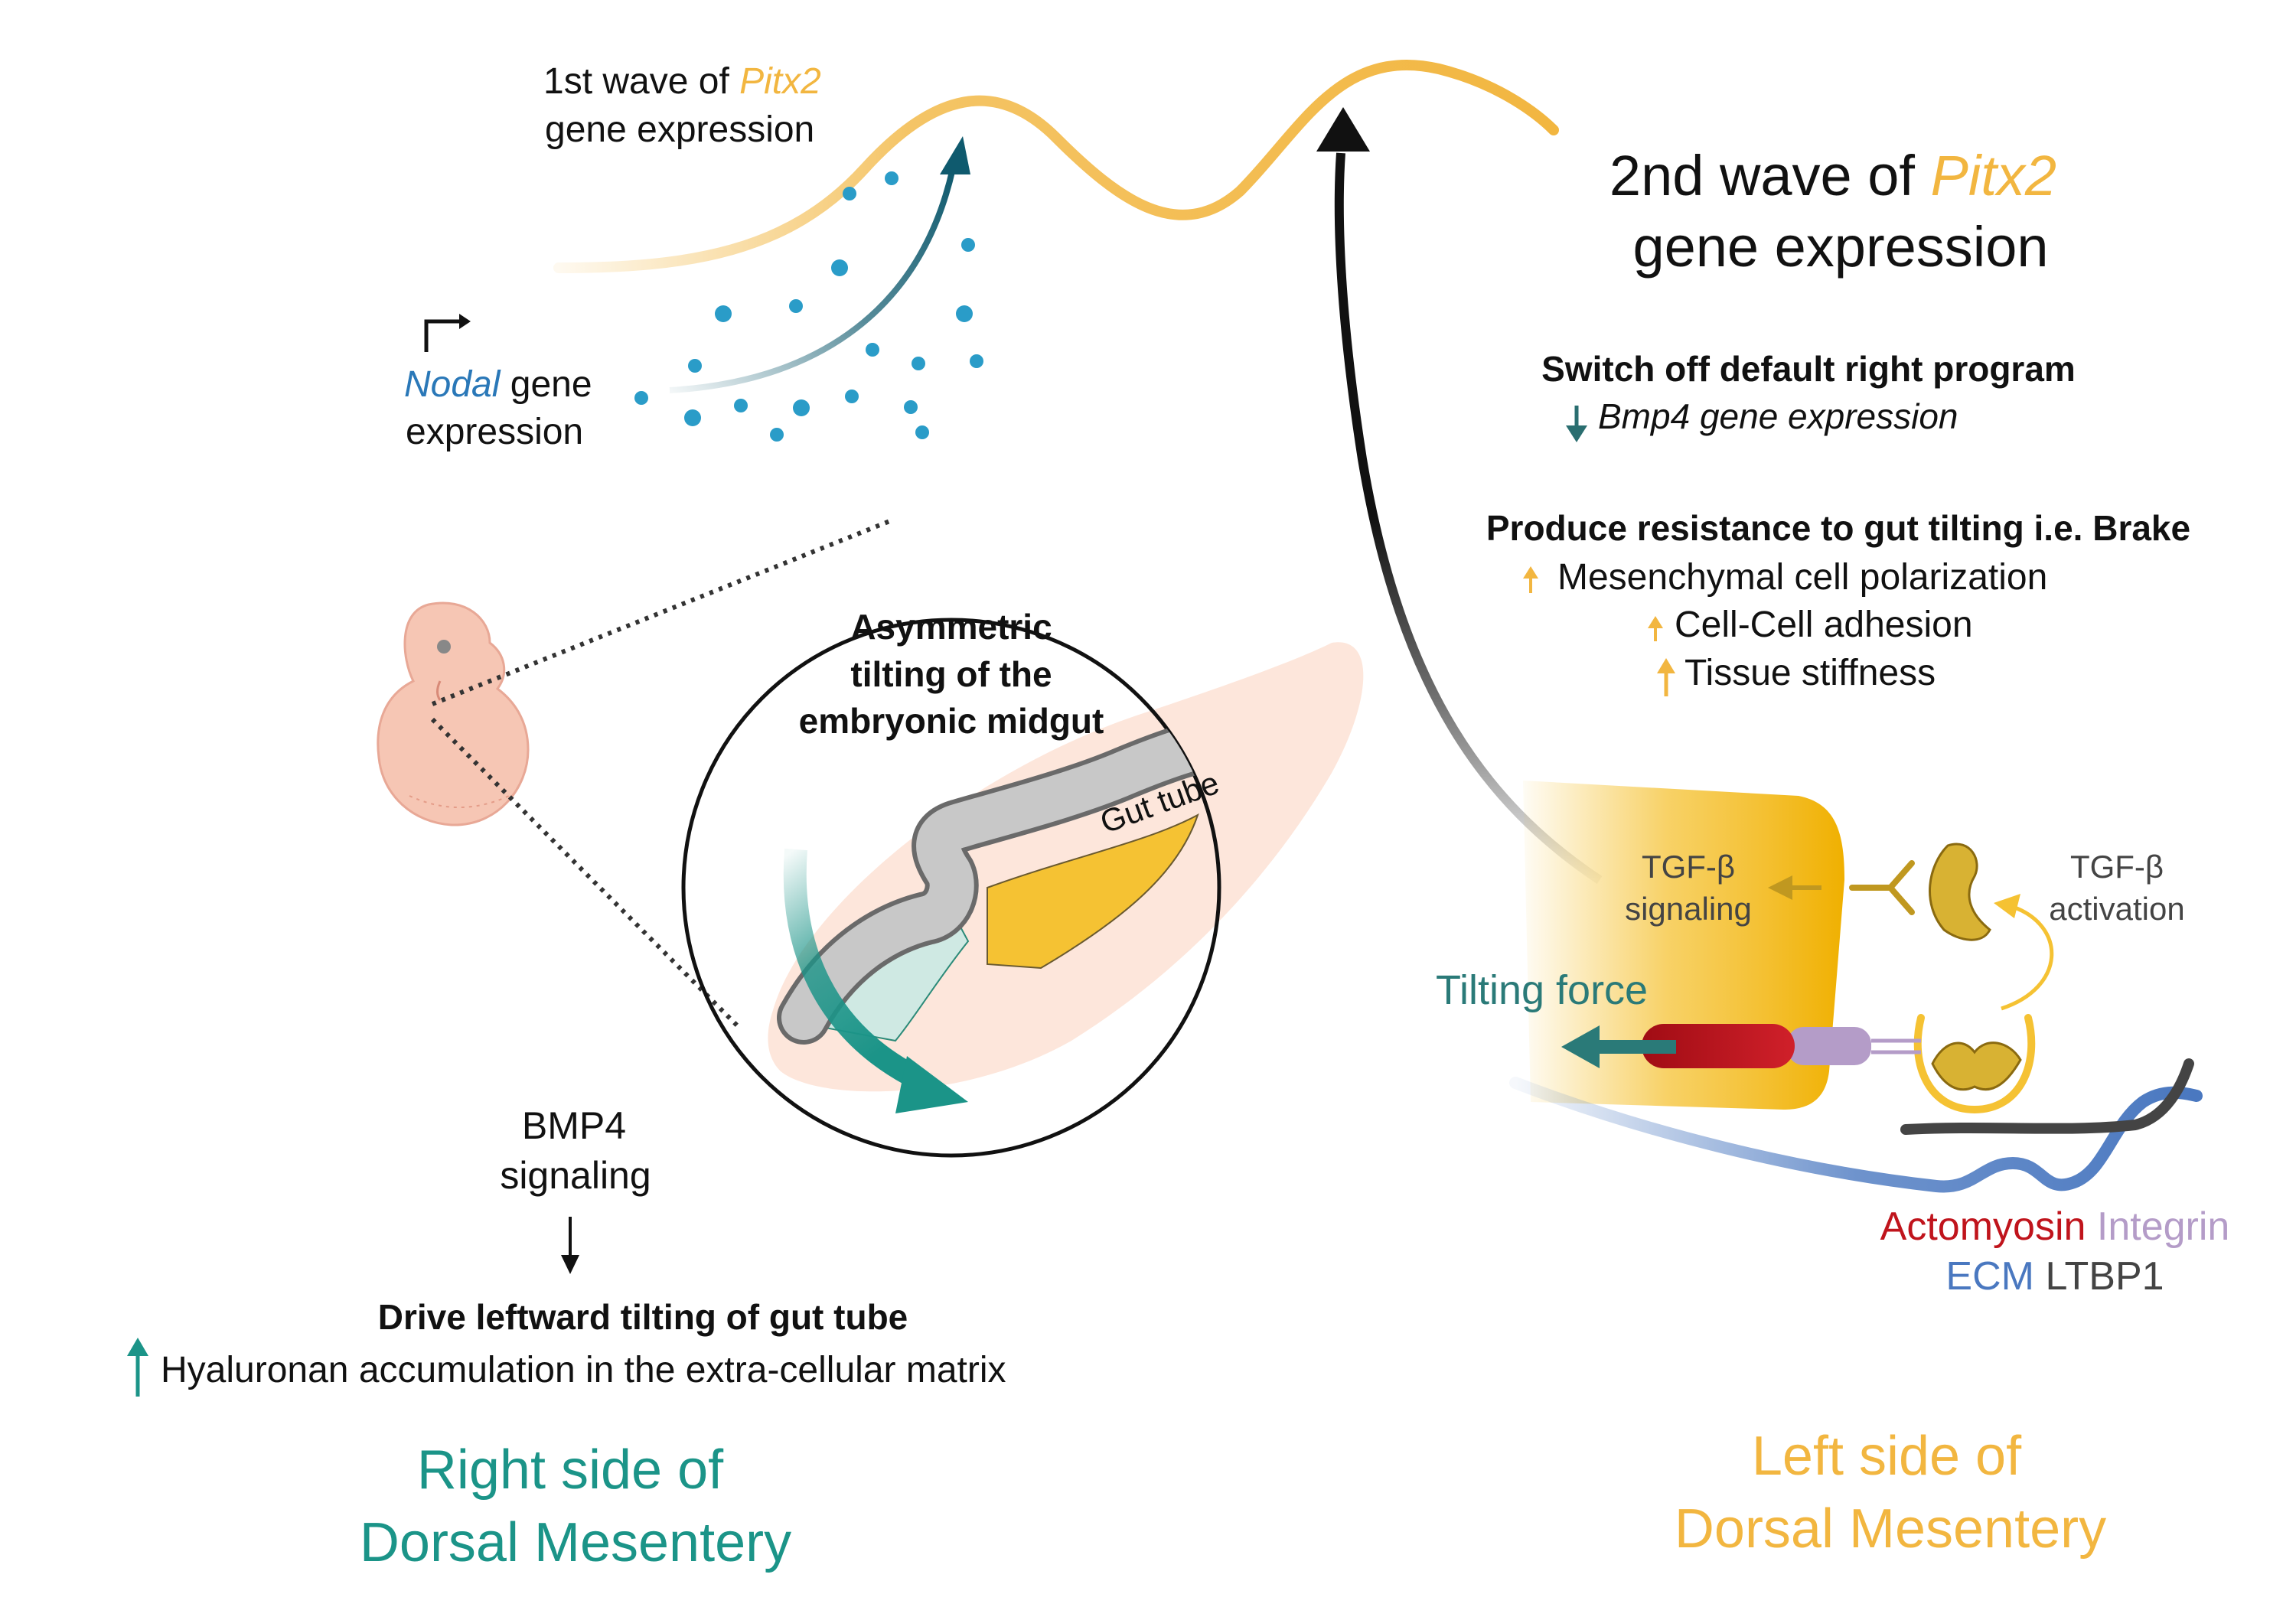 This screenshot has height=1607, width=2296. Describe the element at coordinates (951, 721) in the screenshot. I see `circle-title-3: embryonic midgut` at that location.